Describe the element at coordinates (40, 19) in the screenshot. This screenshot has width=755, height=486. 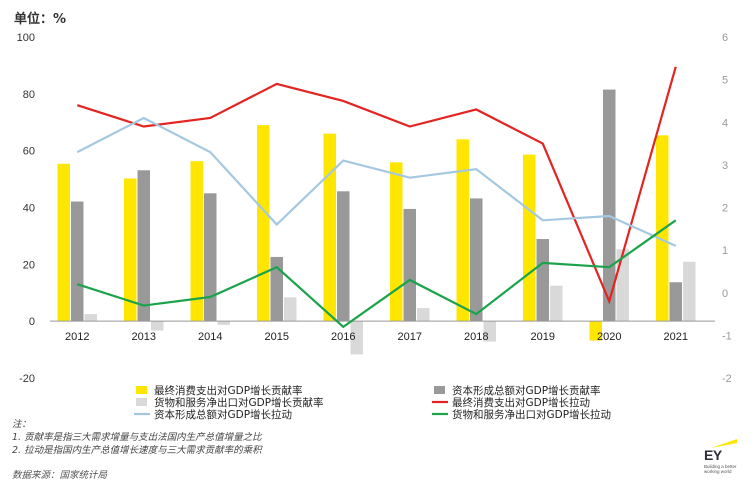
I see `unit-label: 单位：%` at that location.